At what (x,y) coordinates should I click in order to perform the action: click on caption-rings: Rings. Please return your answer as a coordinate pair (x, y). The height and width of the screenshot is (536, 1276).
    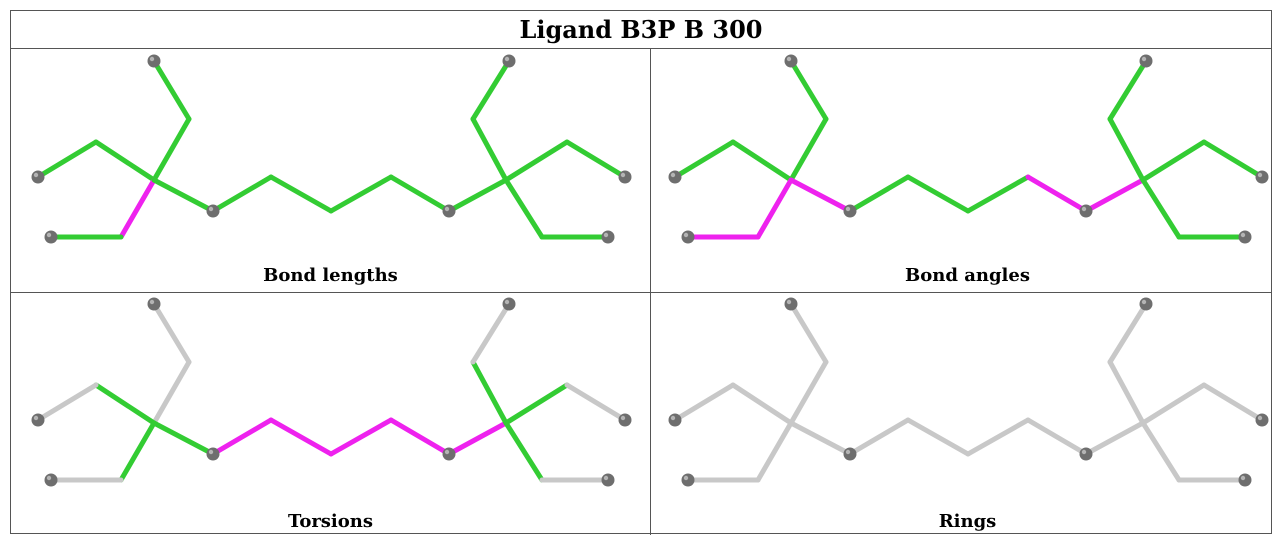
    Looking at the image, I should click on (967, 521).